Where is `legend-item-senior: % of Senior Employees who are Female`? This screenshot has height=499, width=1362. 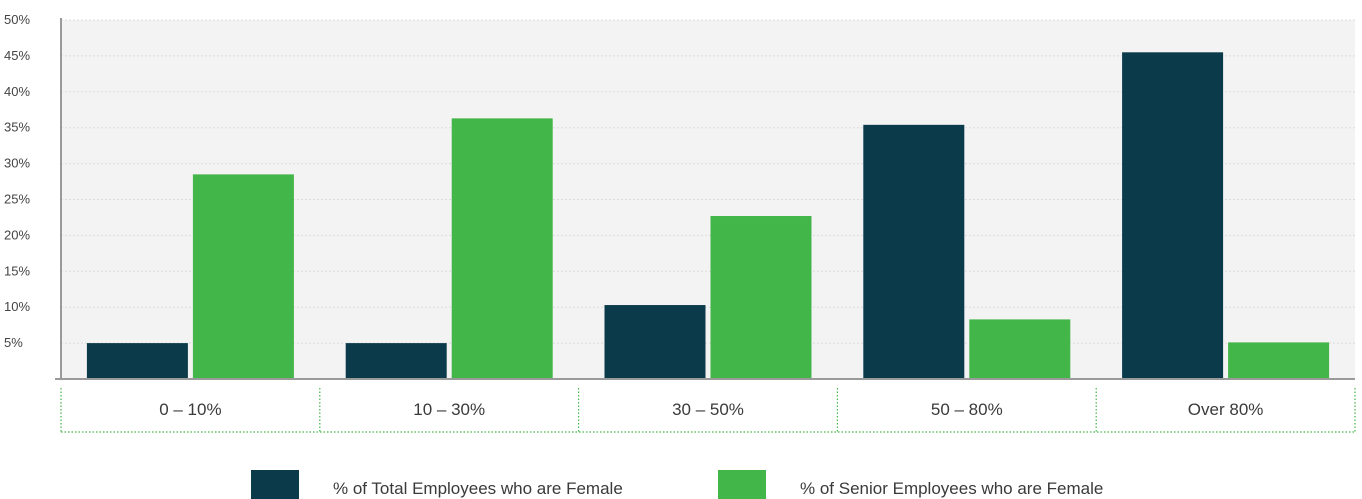
legend-item-senior: % of Senior Employees who are Female is located at coordinates (910, 484).